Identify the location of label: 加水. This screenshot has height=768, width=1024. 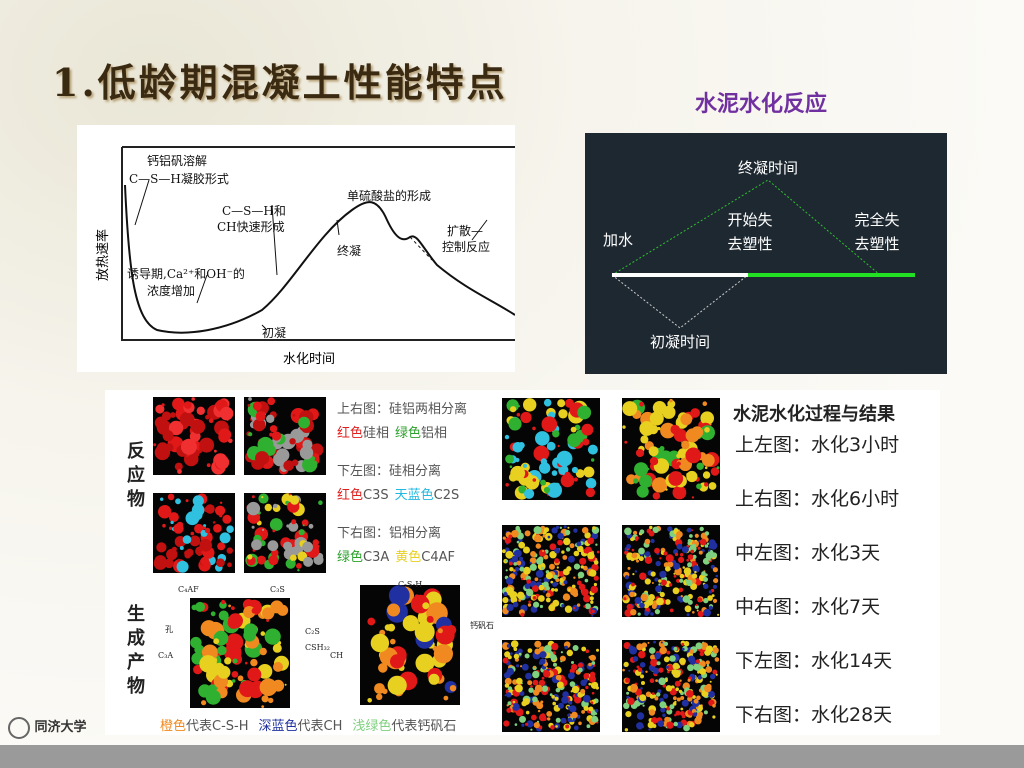
(618, 240).